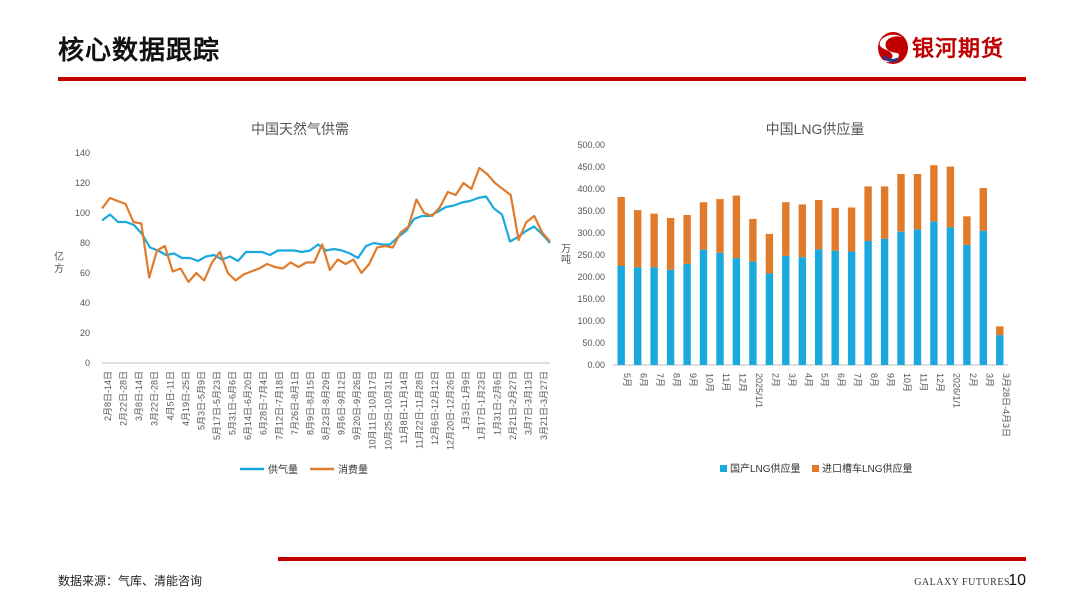  What do you see at coordinates (841, 380) in the screenshot?
I see `chart2-xtick: 6月` at bounding box center [841, 380].